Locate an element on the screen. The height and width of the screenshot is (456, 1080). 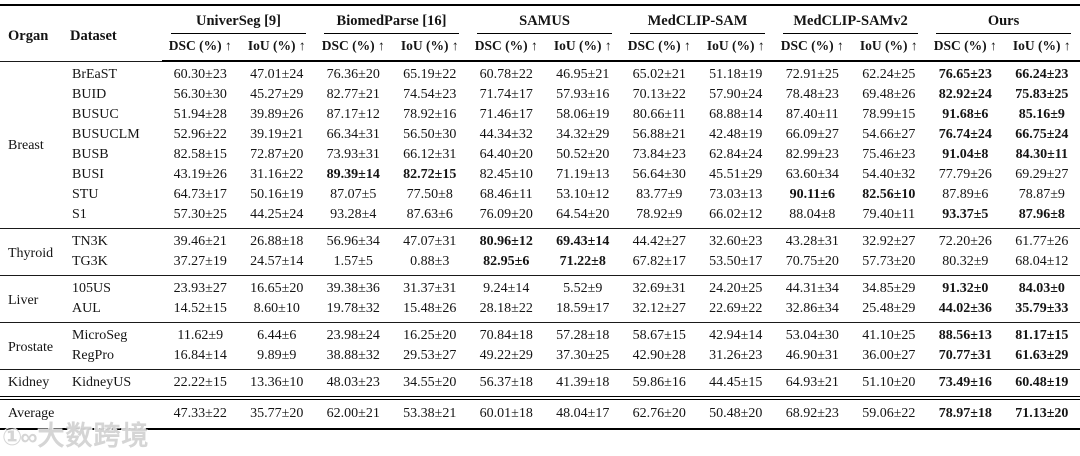
metric-cell: 87.89±6 is located at coordinates (965, 194).